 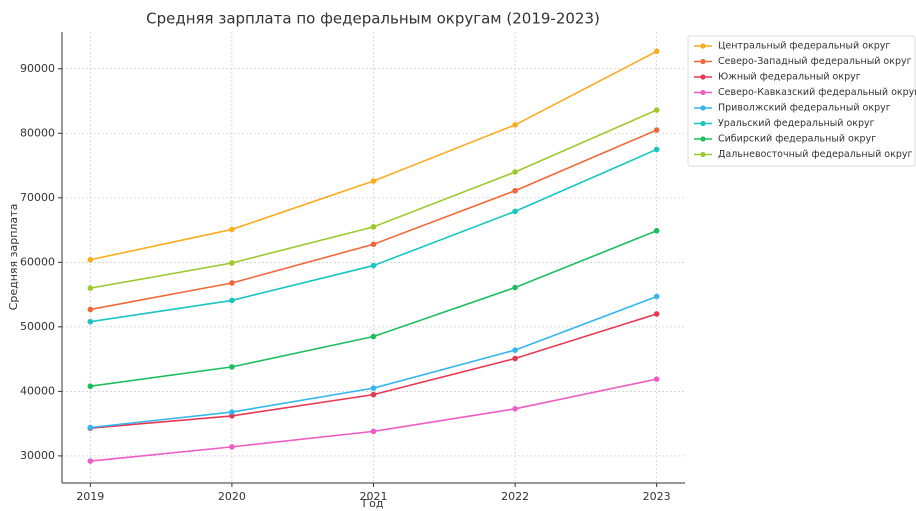 I want to click on legend-label: Северо-Кавказский федеральный округ, so click(x=817, y=92).